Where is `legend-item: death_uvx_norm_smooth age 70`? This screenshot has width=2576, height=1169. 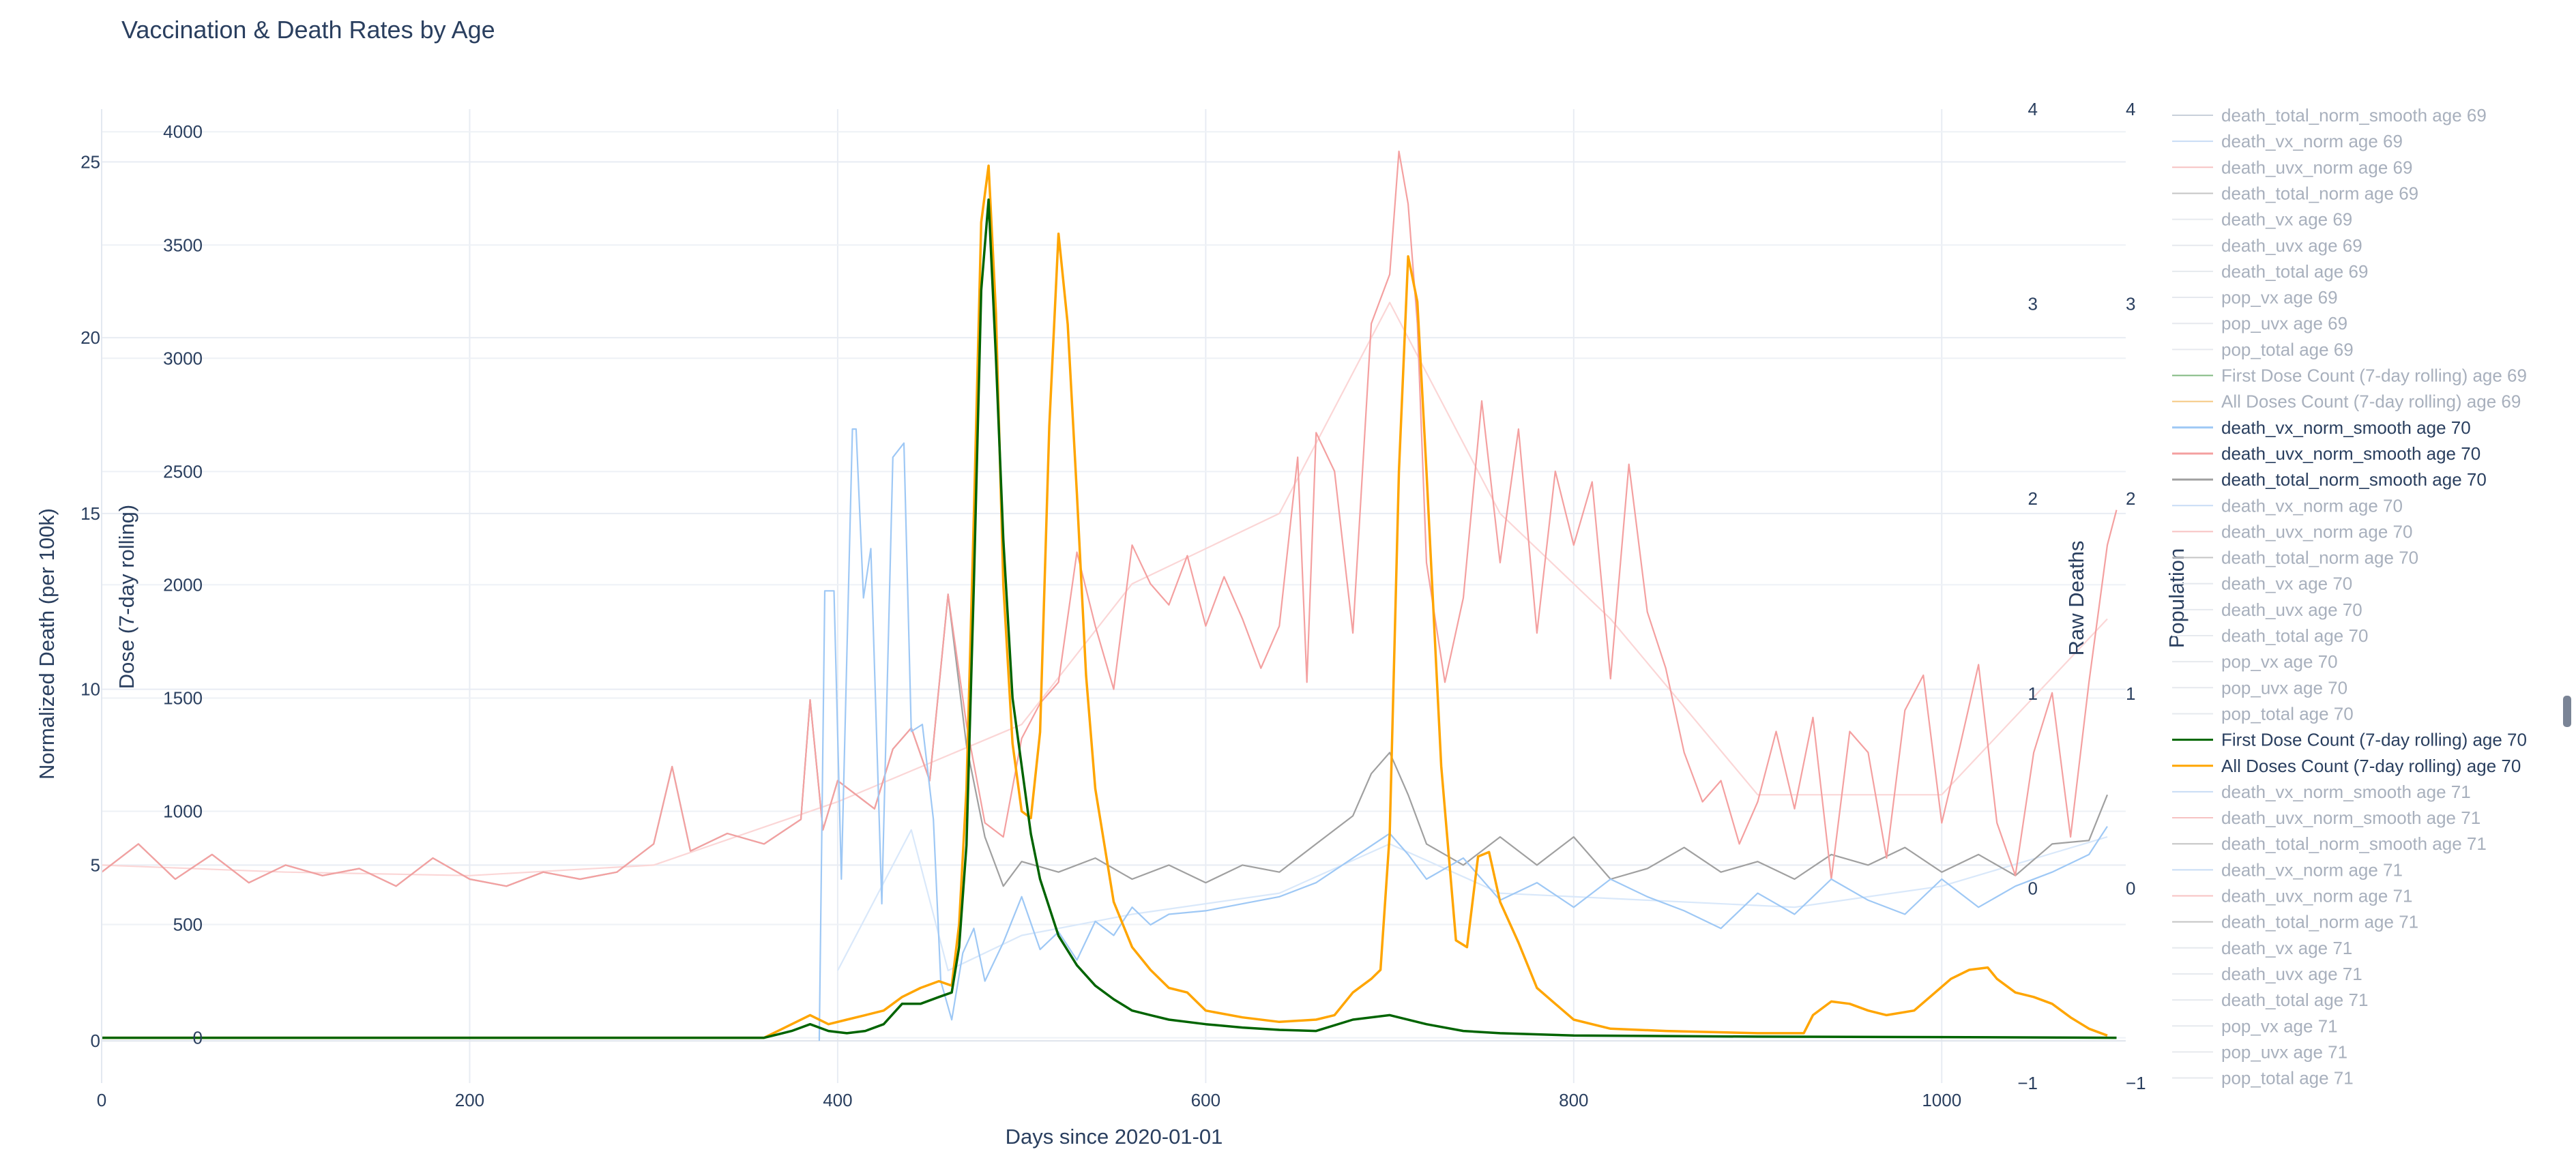
legend-item: death_uvx_norm_smooth age 70 is located at coordinates (2326, 453).